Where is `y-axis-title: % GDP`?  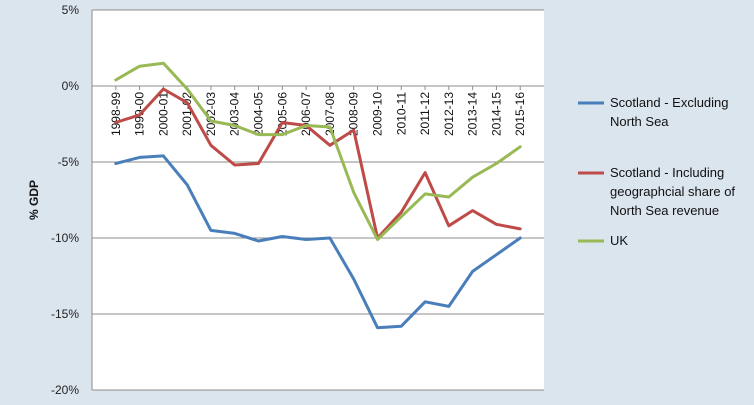
y-axis-title: % GDP is located at coordinates (34, 200).